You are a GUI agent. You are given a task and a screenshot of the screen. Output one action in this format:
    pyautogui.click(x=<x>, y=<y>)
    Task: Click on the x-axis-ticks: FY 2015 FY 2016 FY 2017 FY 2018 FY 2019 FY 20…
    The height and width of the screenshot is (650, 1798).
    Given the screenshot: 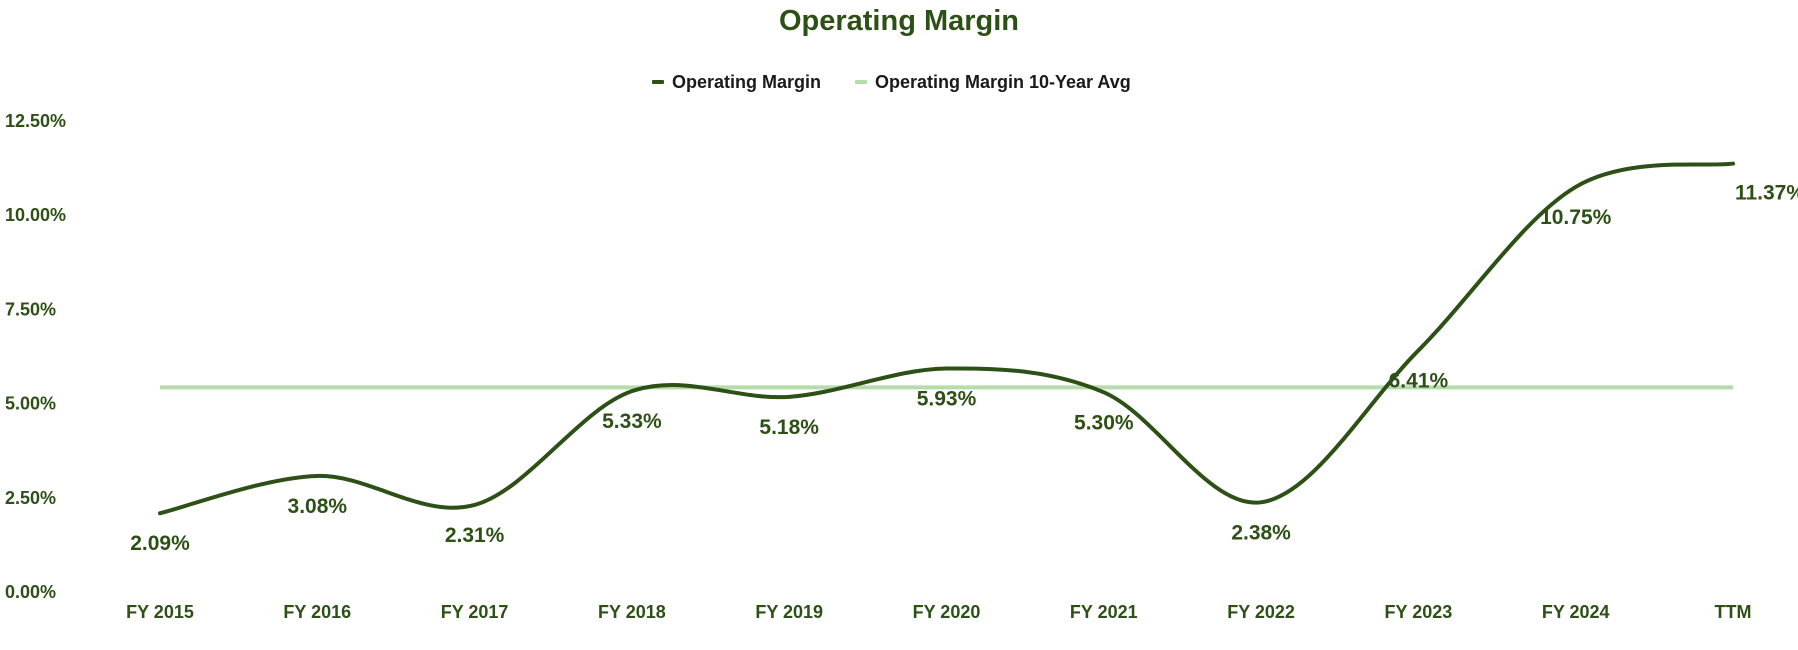 What is the action you would take?
    pyautogui.click(x=938, y=612)
    